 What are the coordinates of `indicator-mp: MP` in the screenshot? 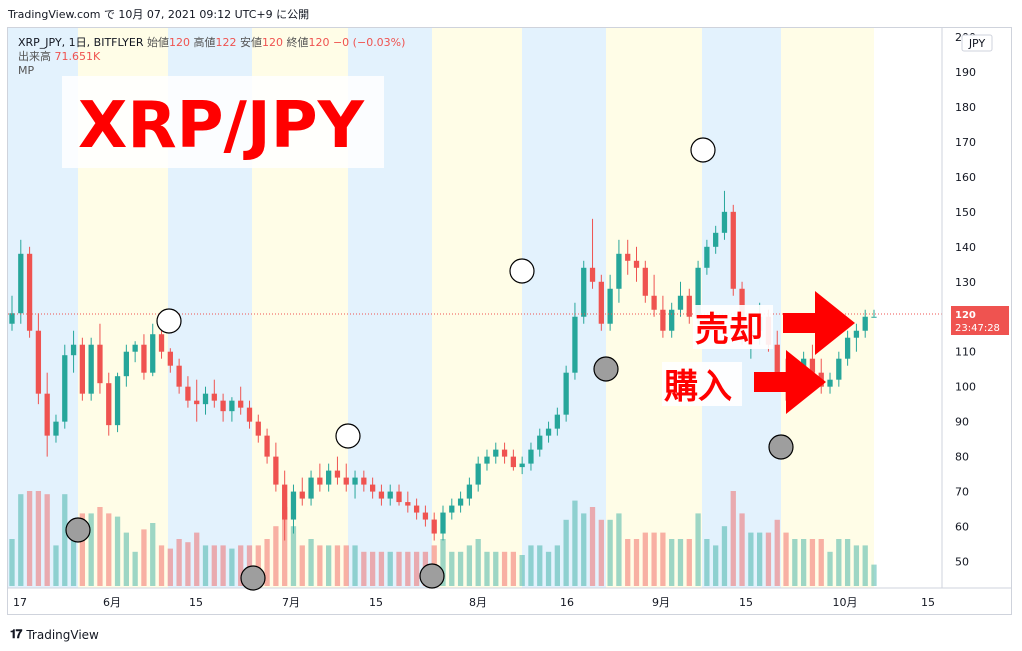 It's located at (26, 70).